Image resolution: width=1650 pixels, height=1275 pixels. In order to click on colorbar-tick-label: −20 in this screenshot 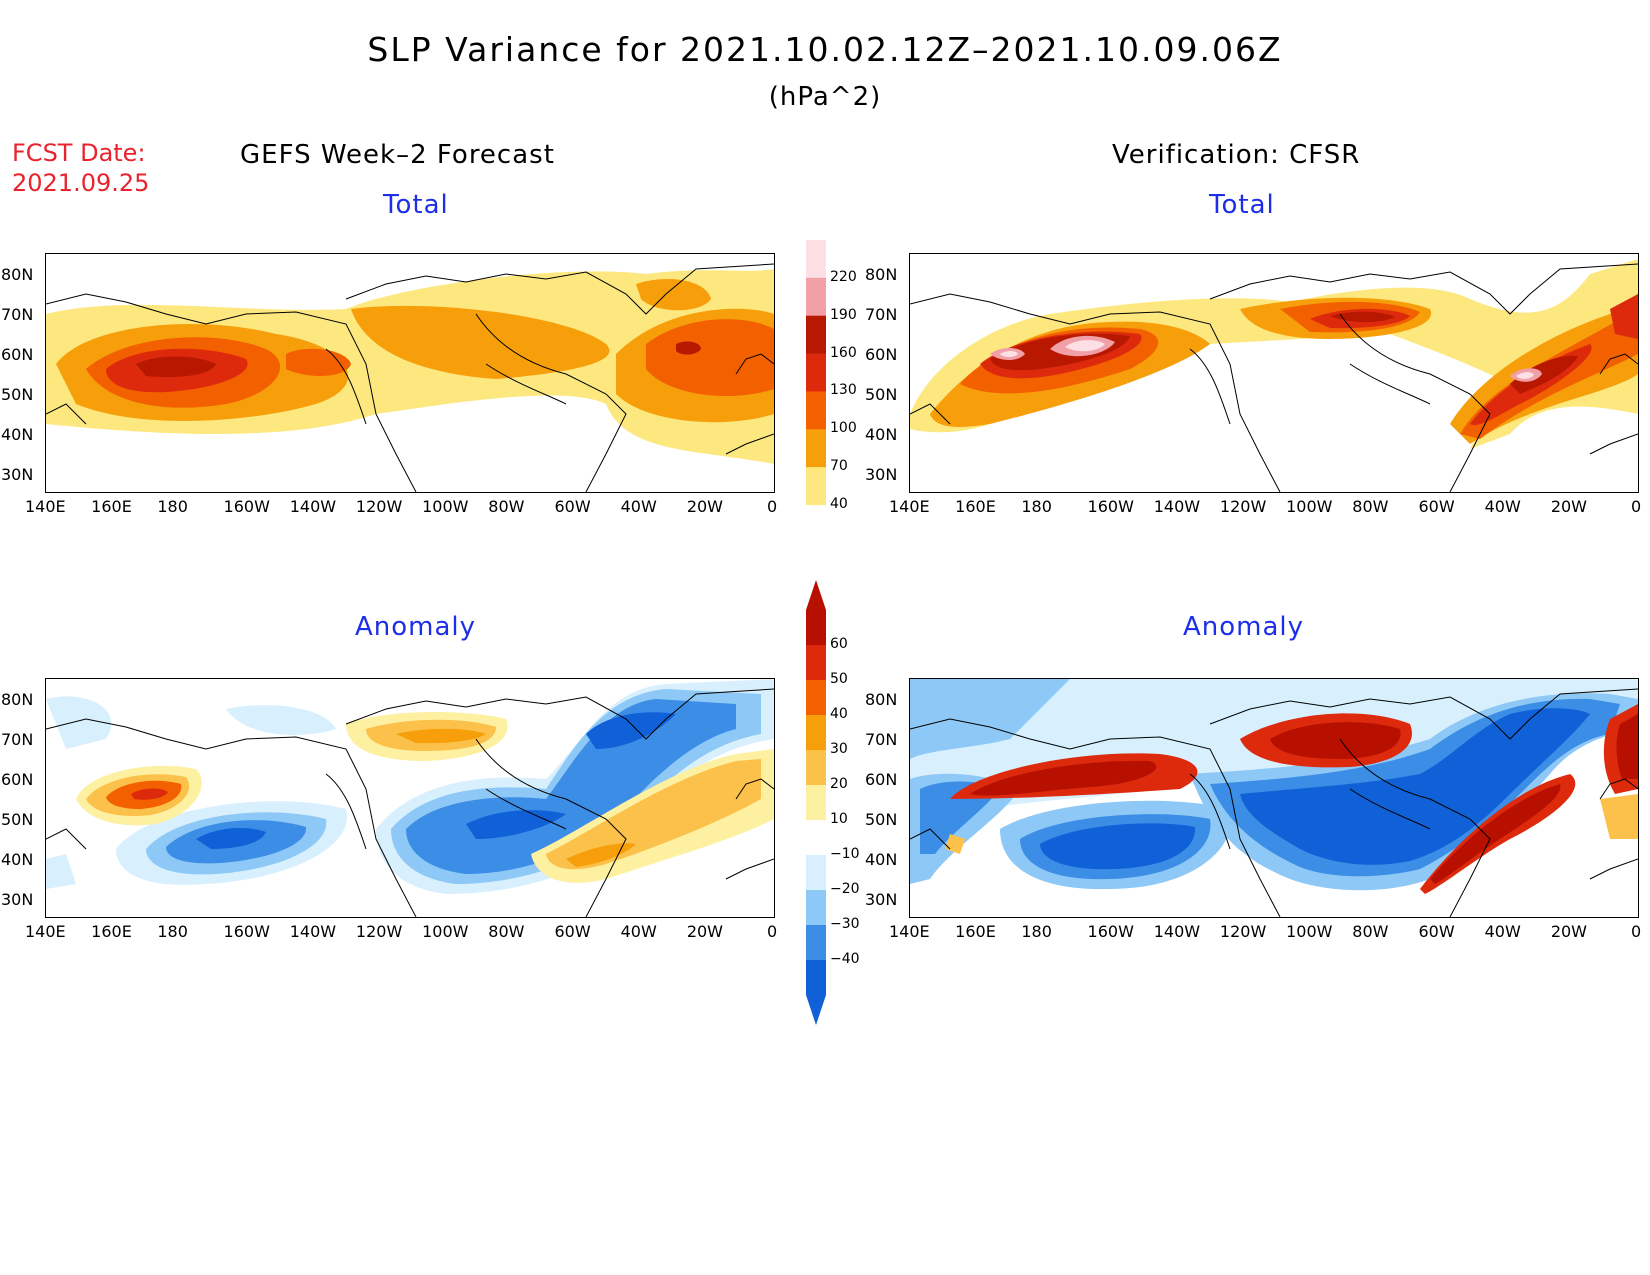, I will do `click(845, 889)`.